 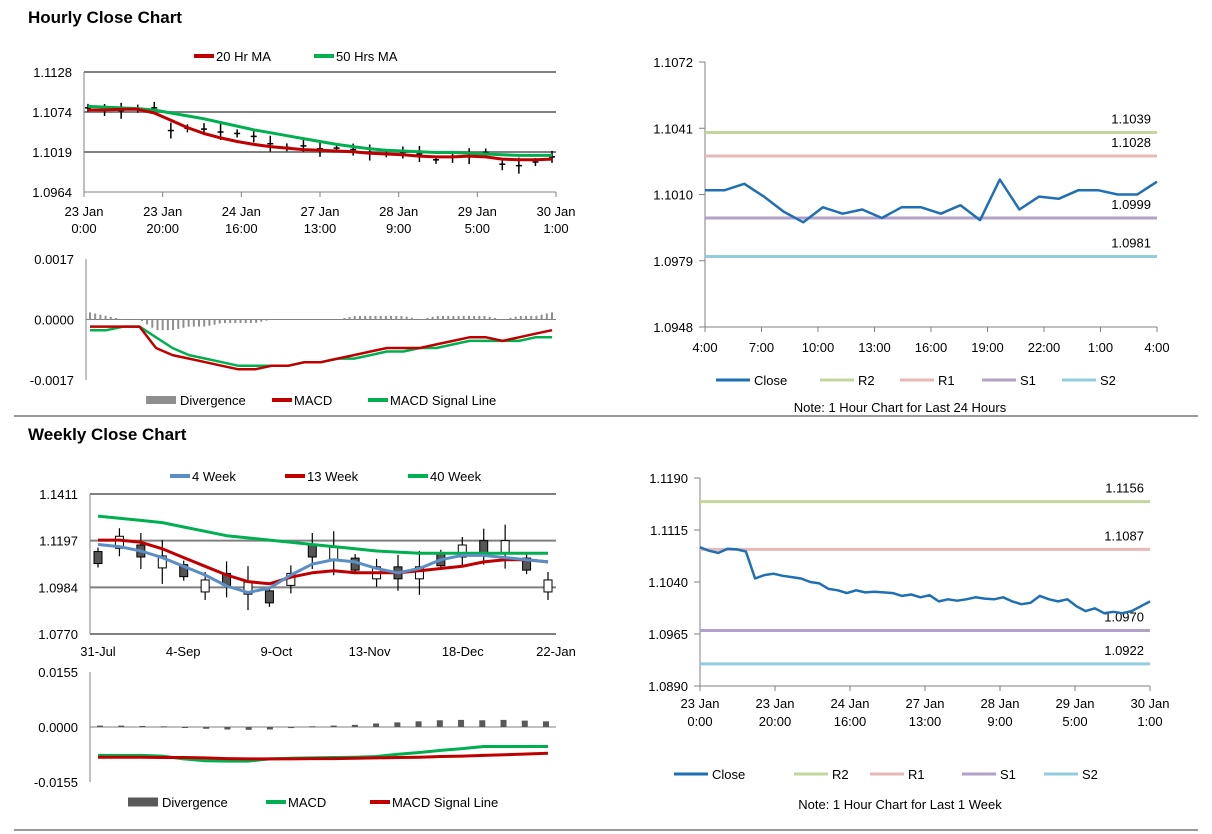 What do you see at coordinates (673, 62) in the screenshot?
I see `y-tick-label: 1.1072` at bounding box center [673, 62].